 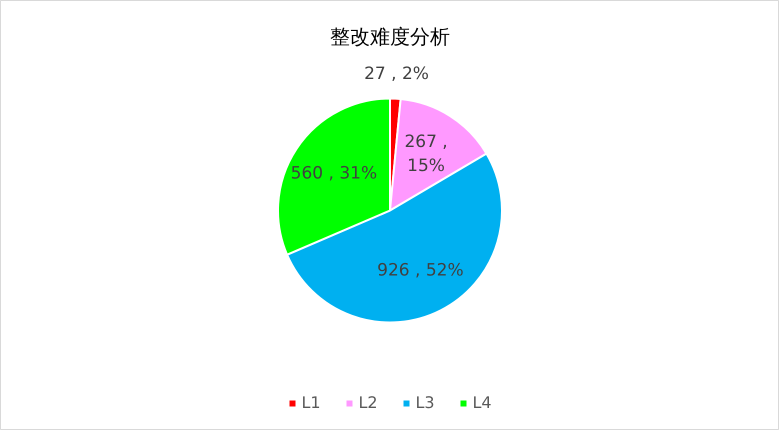 What do you see at coordinates (426, 154) in the screenshot?
I see `data-label: 267 , 15%` at bounding box center [426, 154].